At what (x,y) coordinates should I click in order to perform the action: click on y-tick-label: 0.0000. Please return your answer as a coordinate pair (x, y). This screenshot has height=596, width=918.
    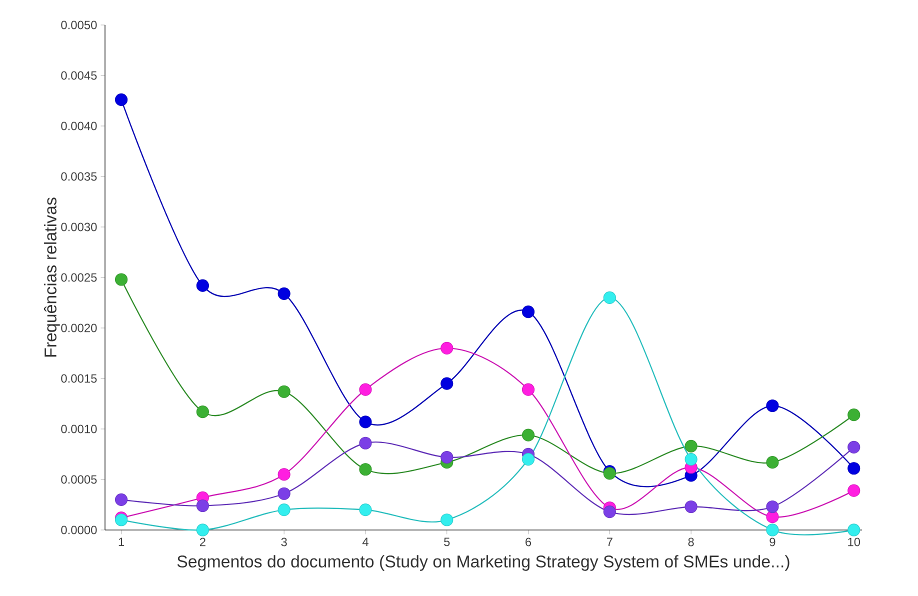
    Looking at the image, I should click on (79, 530).